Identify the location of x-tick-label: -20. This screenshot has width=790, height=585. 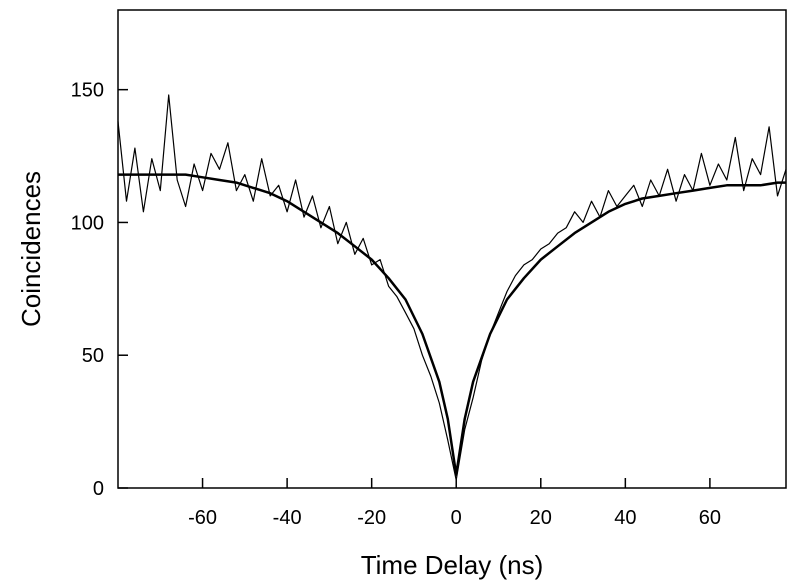
(371, 518).